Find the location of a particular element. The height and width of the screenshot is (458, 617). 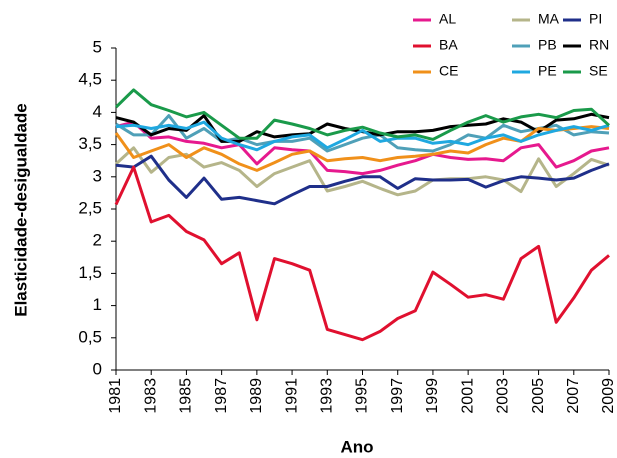

x-axis-title: Ano is located at coordinates (356, 446).